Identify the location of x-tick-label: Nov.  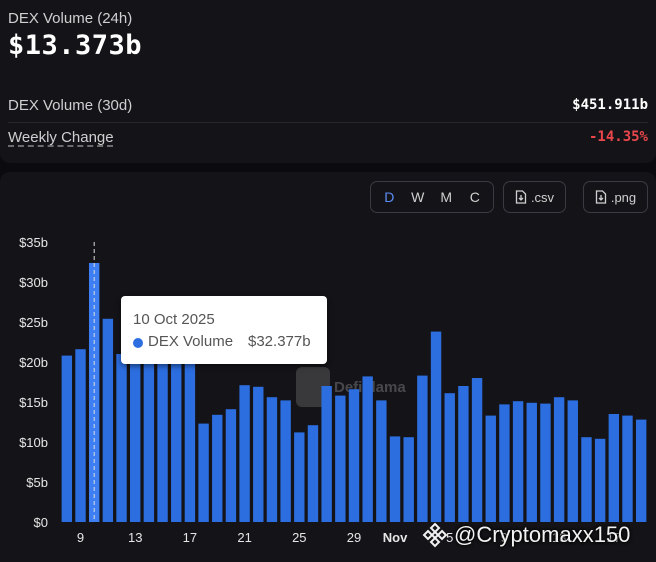
(395, 537).